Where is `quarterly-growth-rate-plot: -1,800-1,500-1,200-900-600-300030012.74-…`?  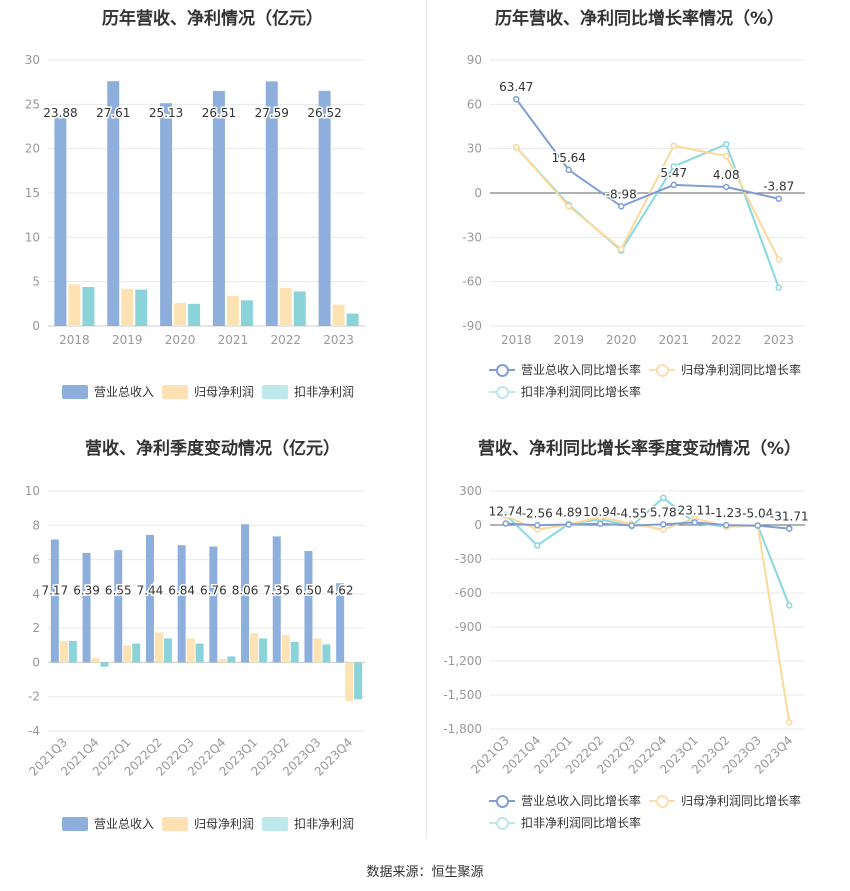 quarterly-growth-rate-plot: -1,800-1,500-1,200-900-600-300030012.74-… is located at coordinates (626, 630).